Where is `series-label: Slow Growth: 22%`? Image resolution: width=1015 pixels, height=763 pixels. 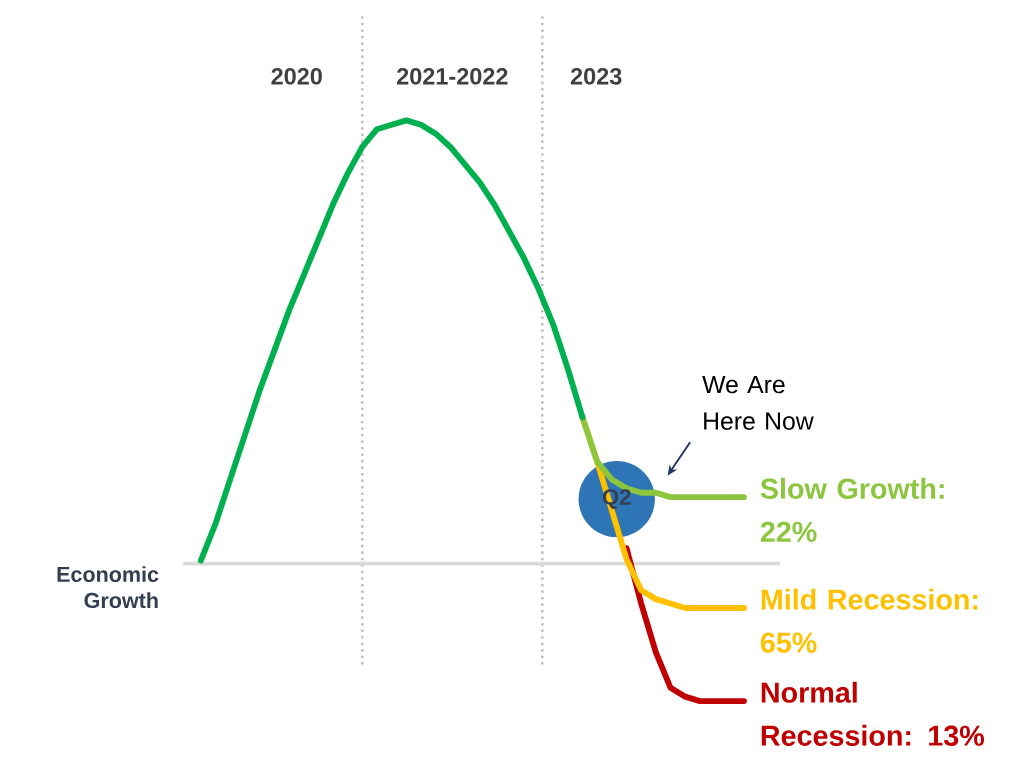
series-label: Slow Growth: 22% is located at coordinates (852, 509).